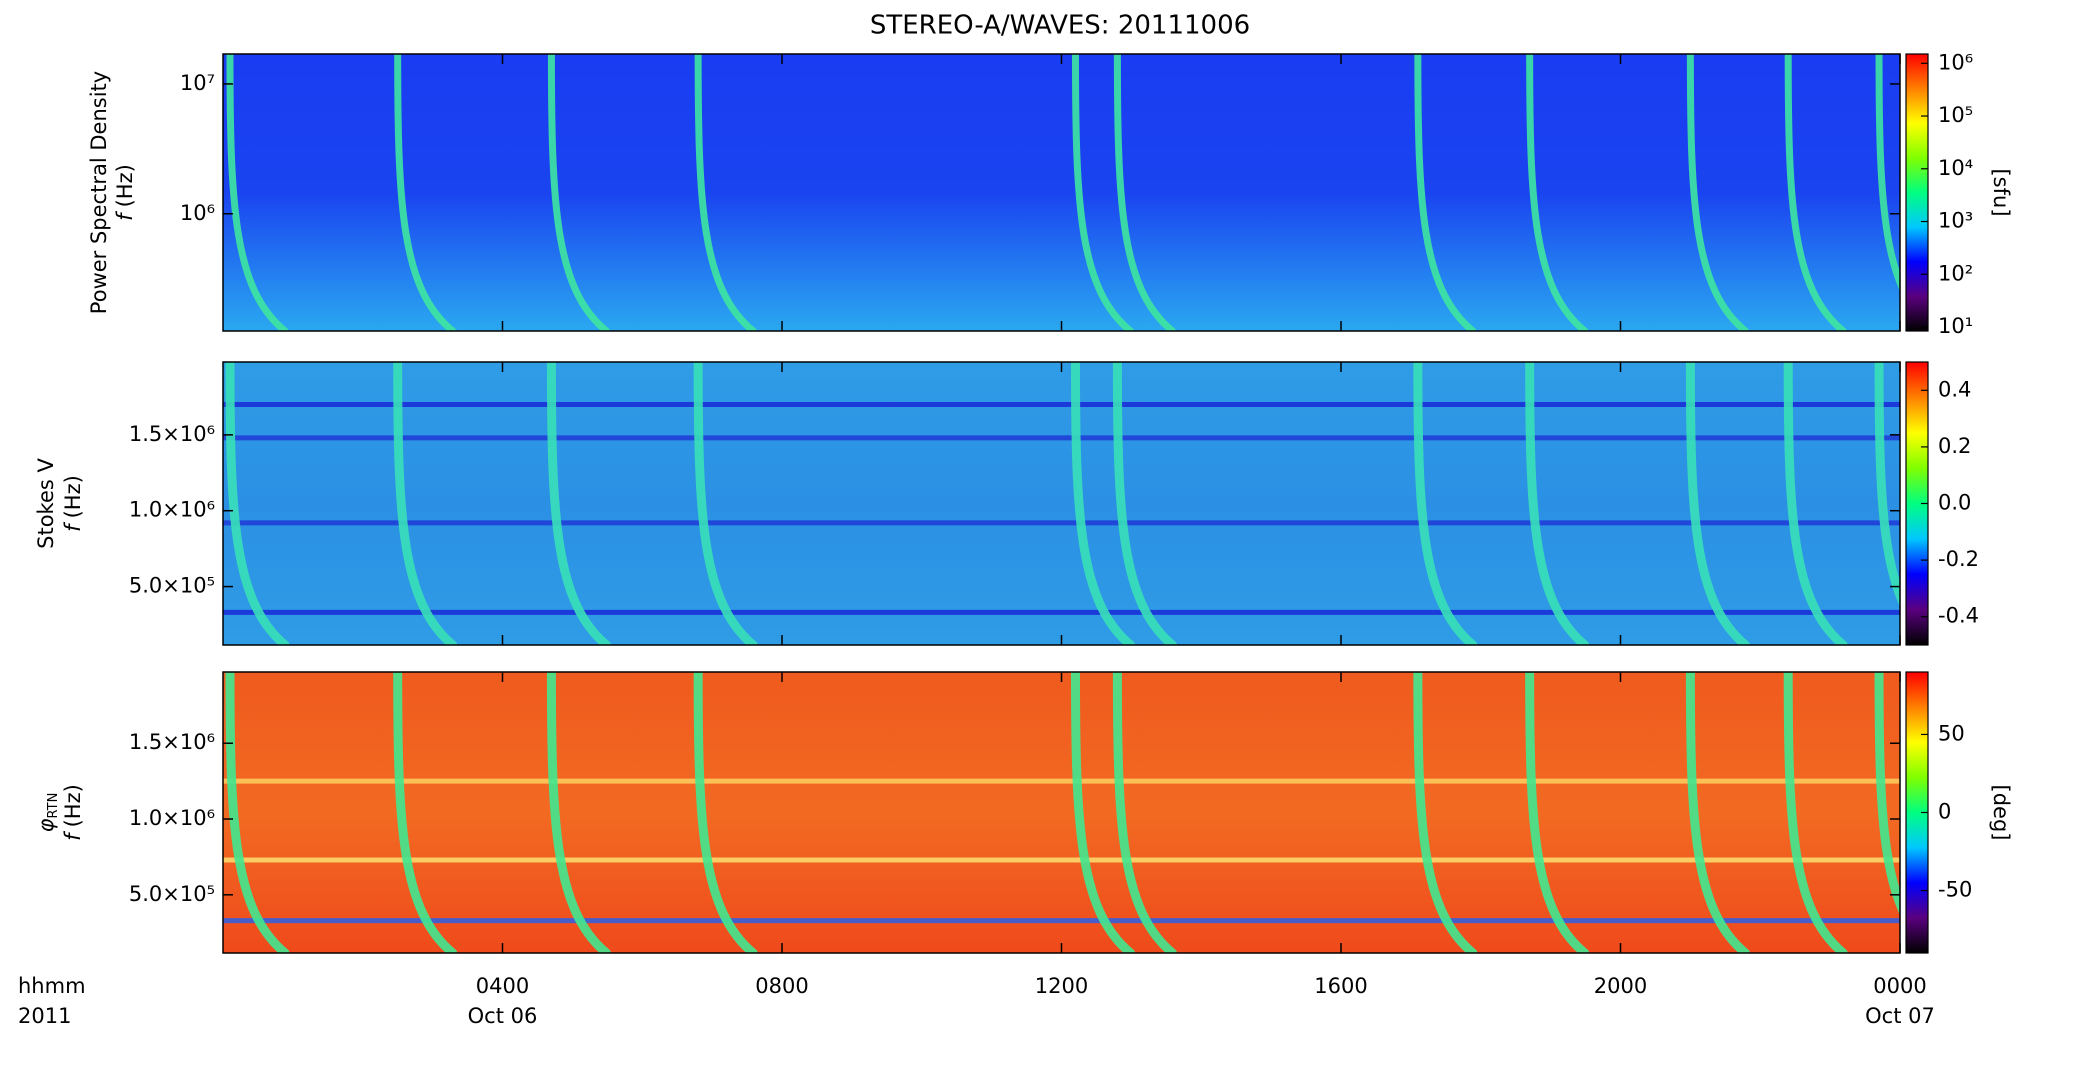  Describe the element at coordinates (1955, 221) in the screenshot. I see `colorbar-tick-label: 10³` at that location.